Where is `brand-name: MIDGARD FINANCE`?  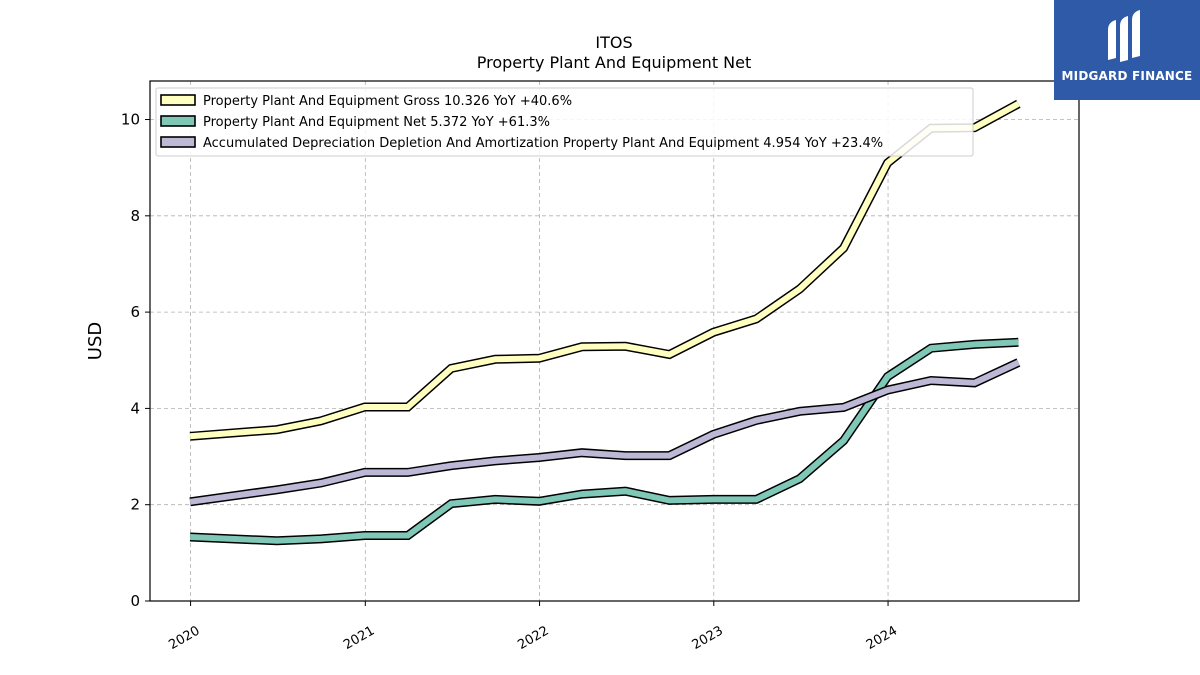 brand-name: MIDGARD FINANCE is located at coordinates (1127, 76).